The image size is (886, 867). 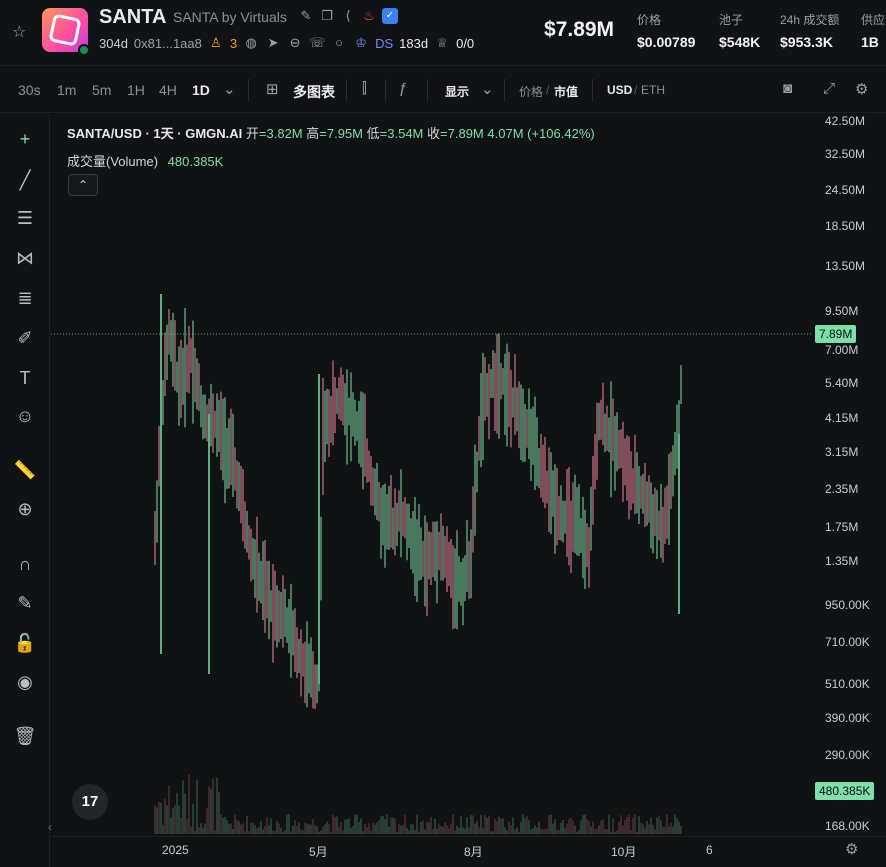 I want to click on time-axis: 2025 5月 8月 10月 6, so click(x=468, y=851).